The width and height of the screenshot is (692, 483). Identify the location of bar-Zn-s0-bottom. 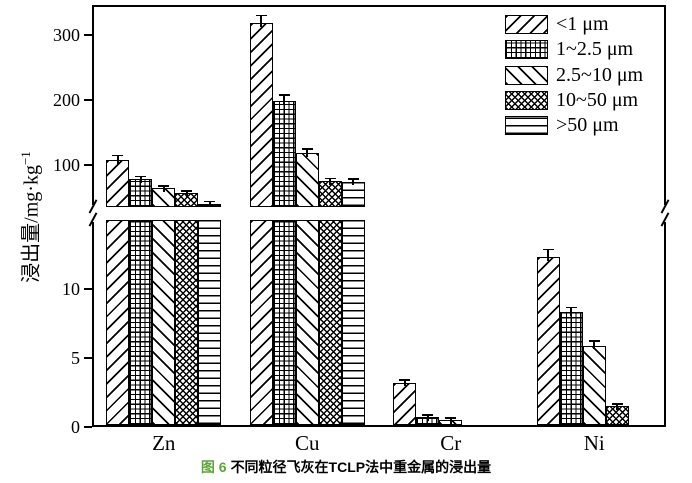
(118, 322).